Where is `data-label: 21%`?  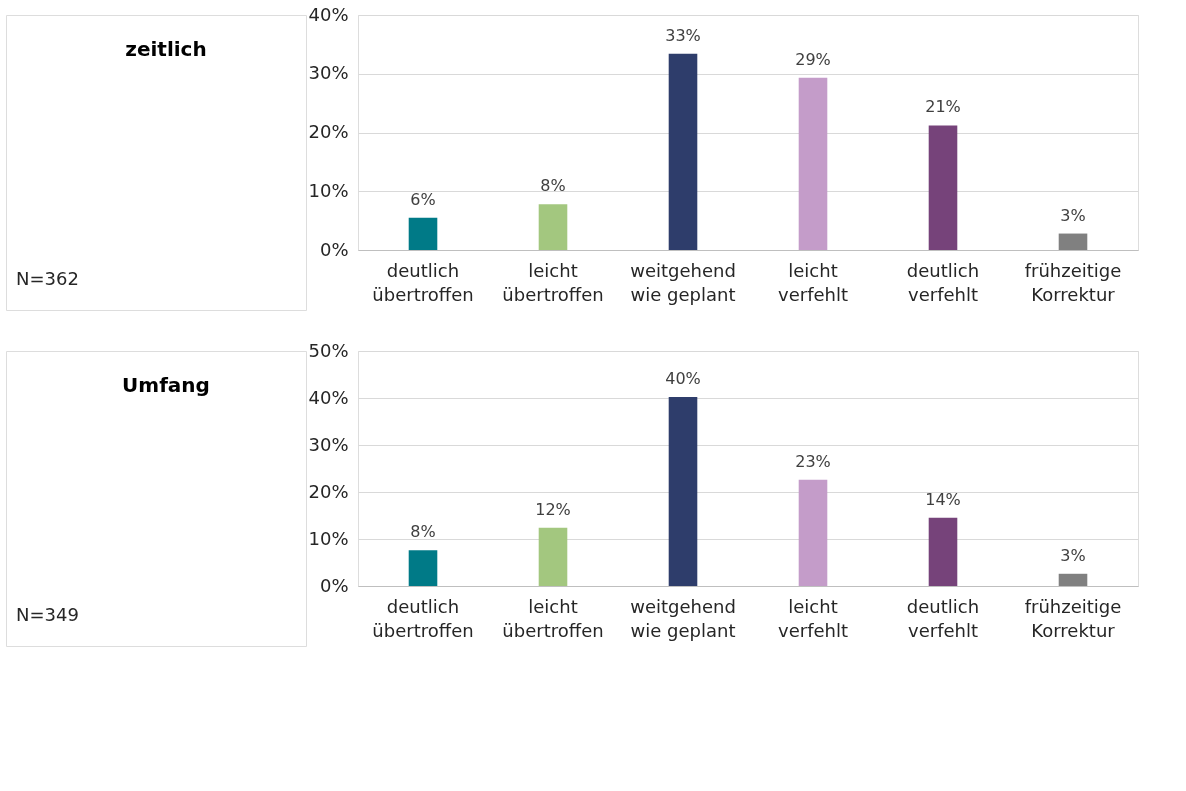 data-label: 21% is located at coordinates (943, 107).